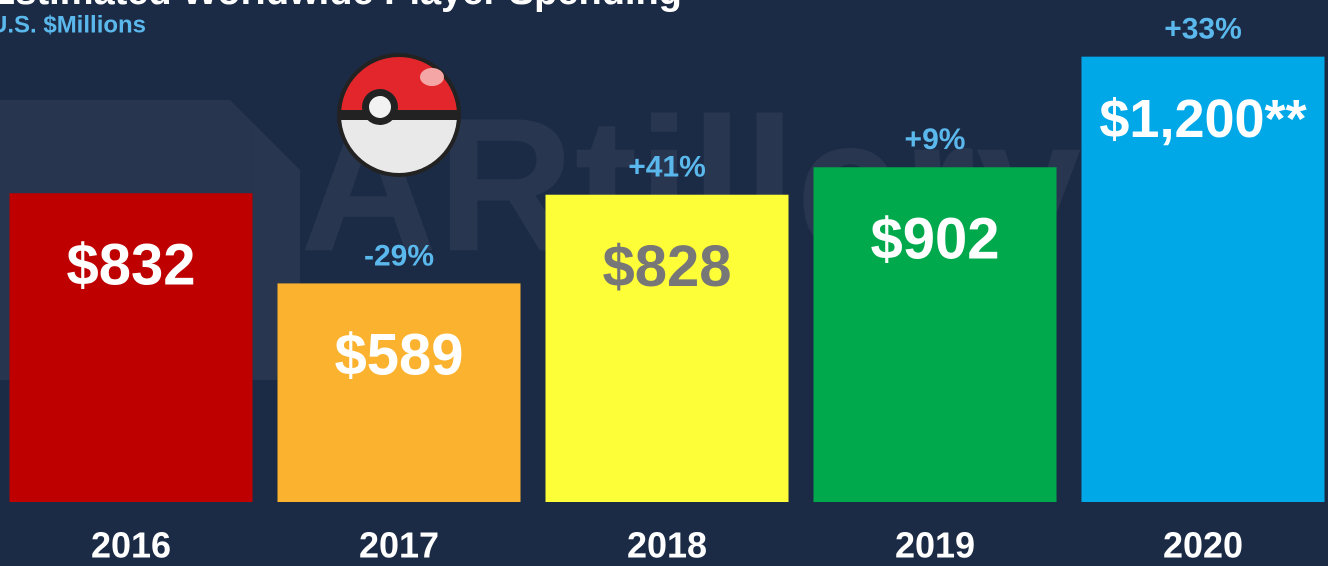 The height and width of the screenshot is (566, 1328). Describe the element at coordinates (73, 24) in the screenshot. I see `chart-subtitle: U.S. $Millions` at that location.